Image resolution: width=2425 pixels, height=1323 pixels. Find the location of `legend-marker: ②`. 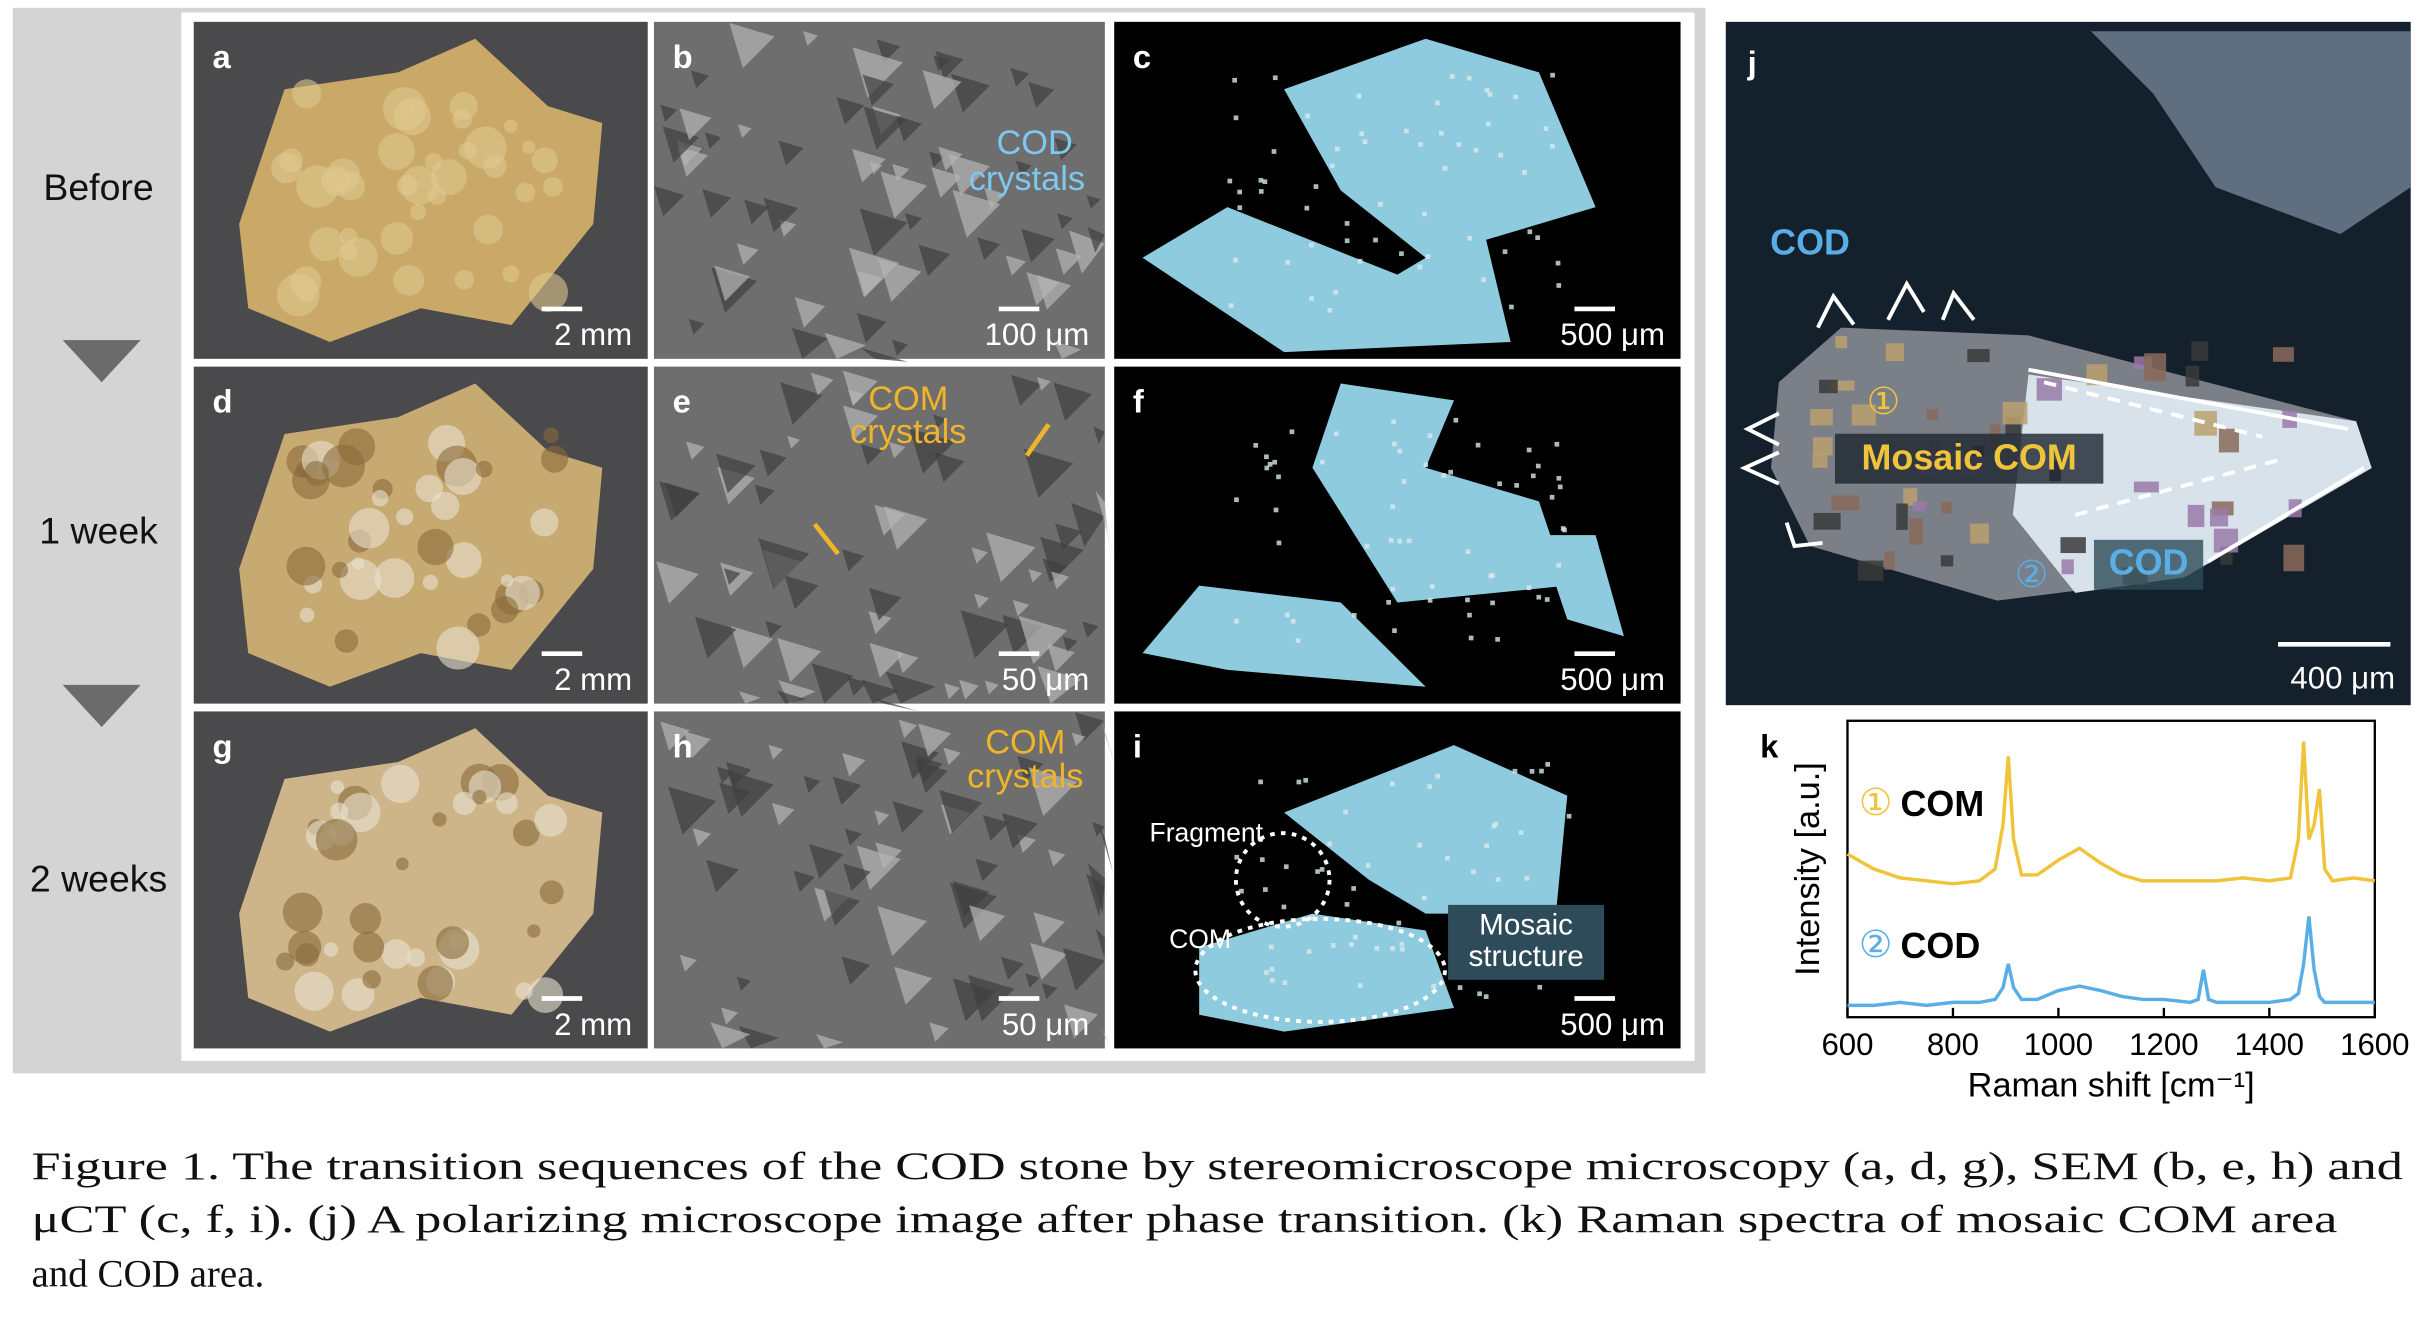

legend-marker: ② is located at coordinates (1876, 944).